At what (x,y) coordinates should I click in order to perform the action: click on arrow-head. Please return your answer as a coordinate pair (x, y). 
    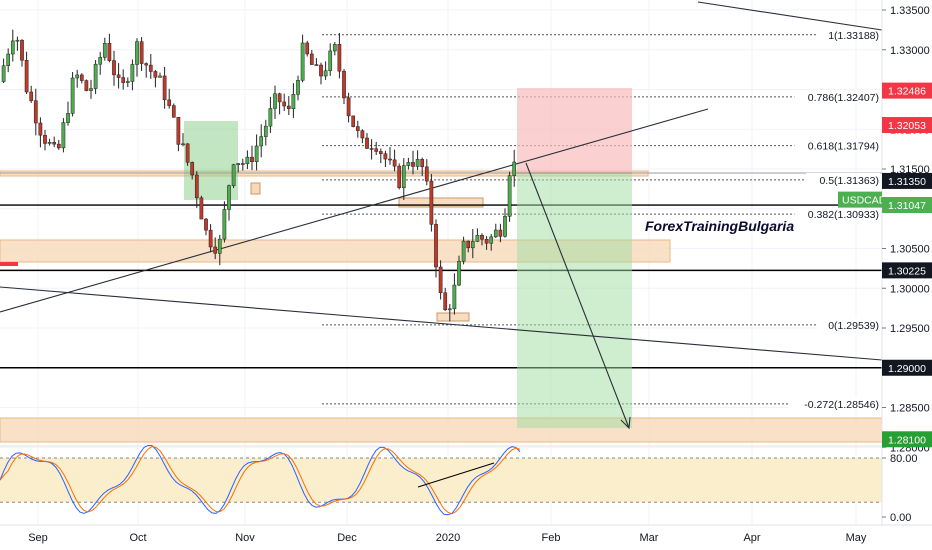
    Looking at the image, I should click on (625, 423).